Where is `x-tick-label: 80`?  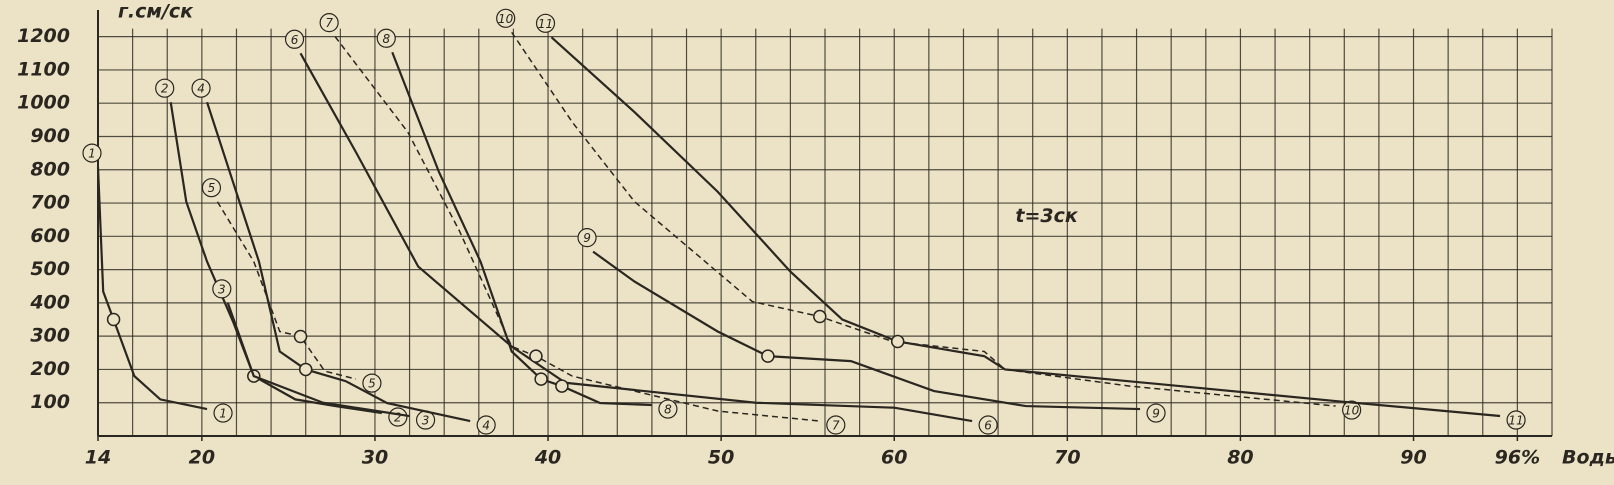 x-tick-label: 80 is located at coordinates (1240, 458).